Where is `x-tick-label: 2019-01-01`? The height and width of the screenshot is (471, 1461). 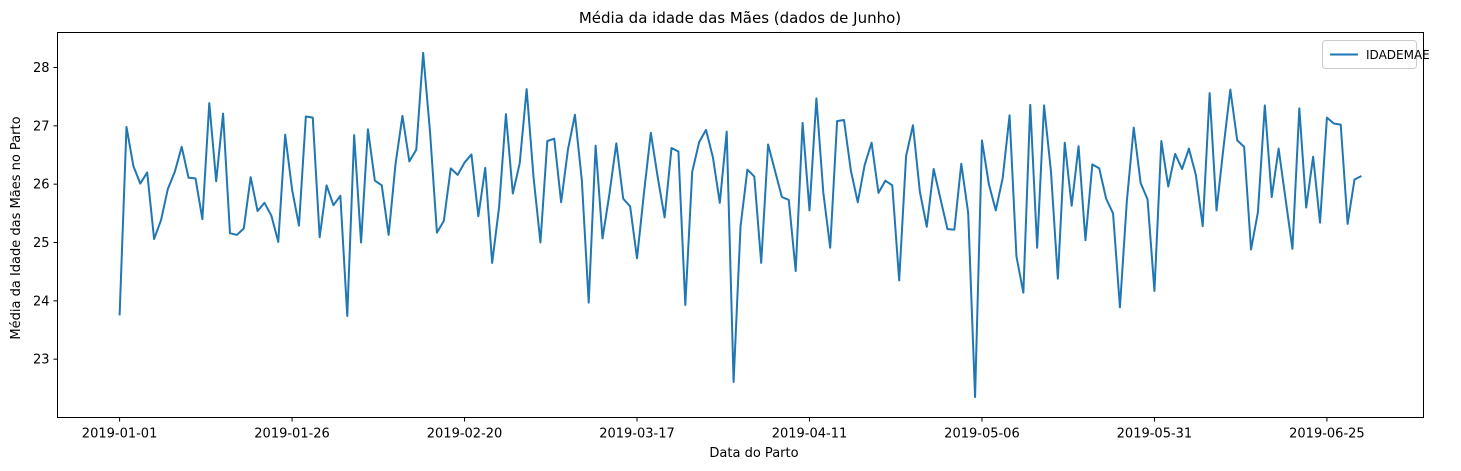
x-tick-label: 2019-01-01 is located at coordinates (120, 434).